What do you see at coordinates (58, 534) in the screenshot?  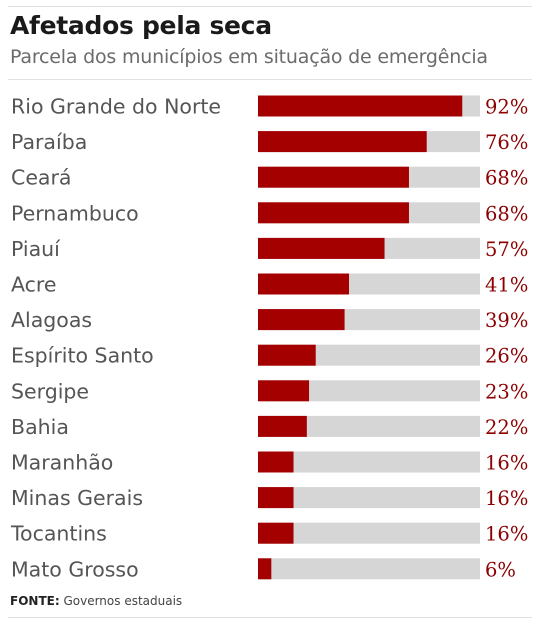 I see `category-label-tocantins: Tocantins` at bounding box center [58, 534].